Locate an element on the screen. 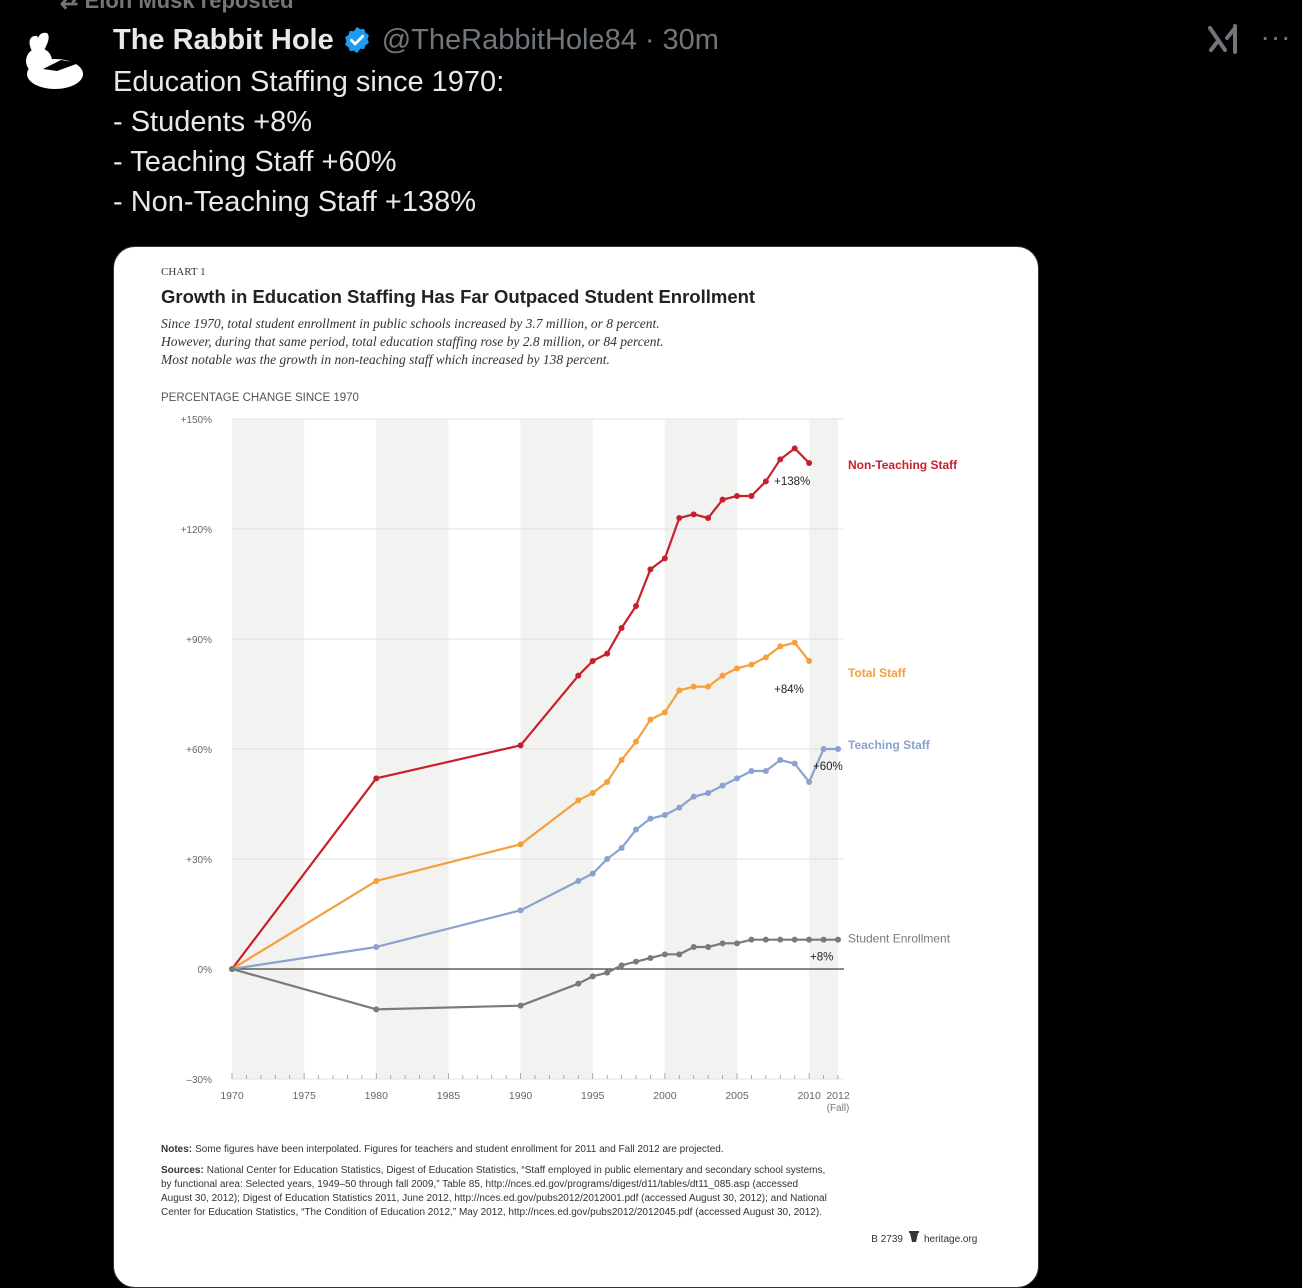 Image resolution: width=1302 pixels, height=1288 pixels. repost-banner: ⇄ Elon Musk reposted is located at coordinates (177, 6).